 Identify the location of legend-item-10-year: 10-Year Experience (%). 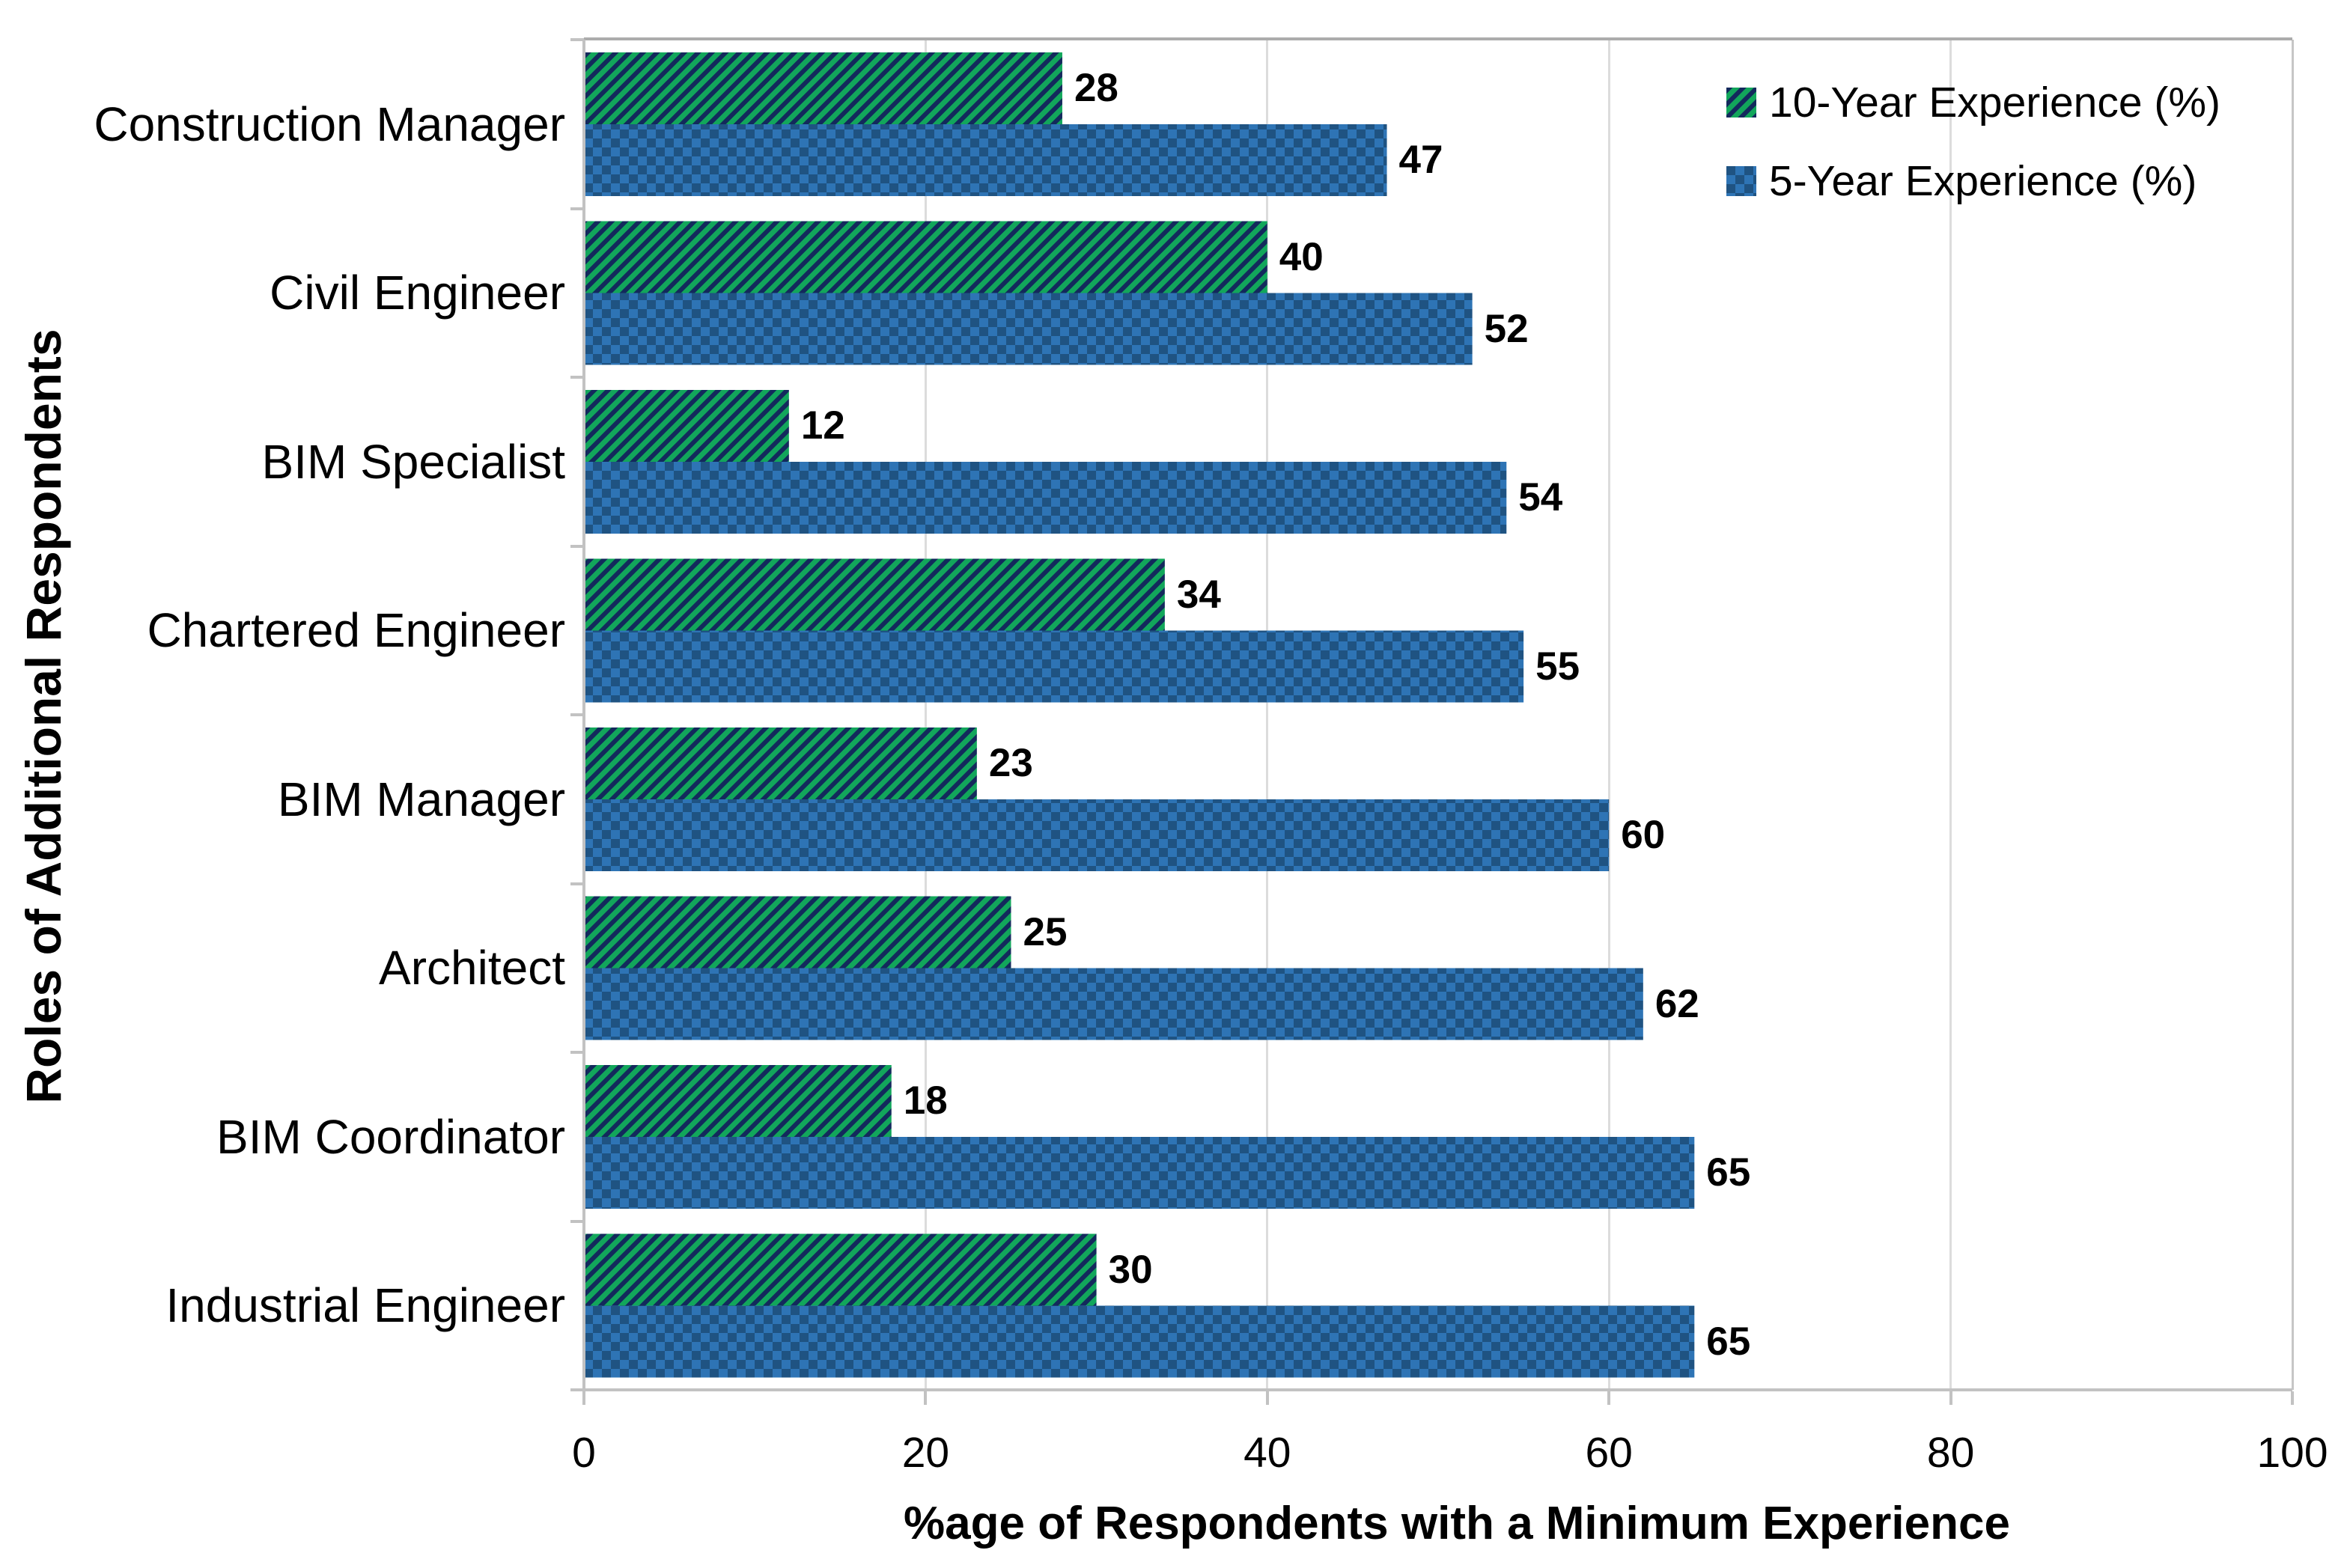
(1973, 102).